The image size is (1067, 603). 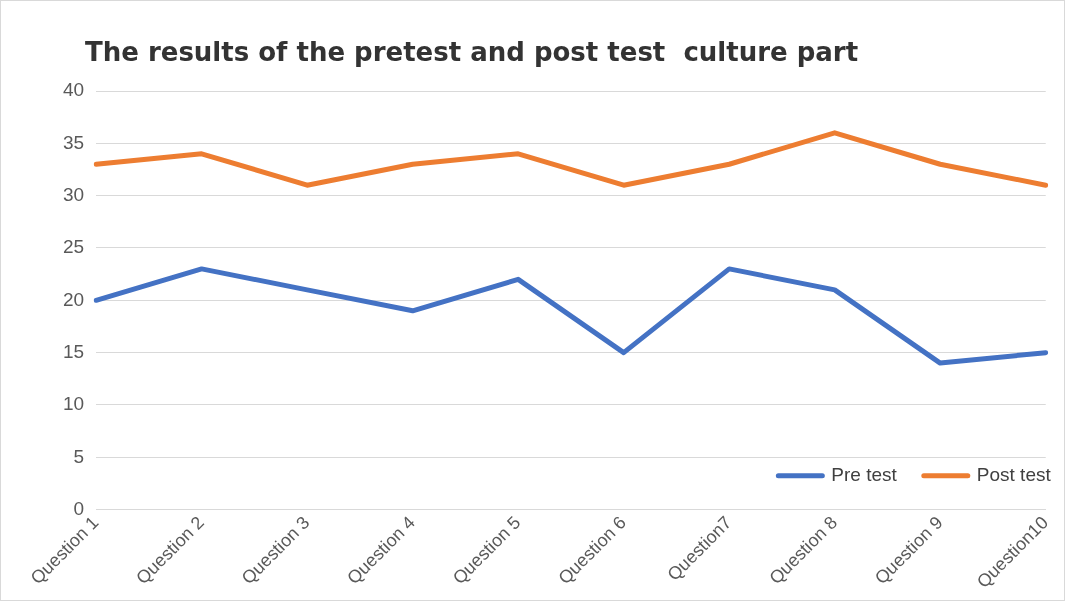 What do you see at coordinates (73, 194) in the screenshot?
I see `y-tick-label: 30` at bounding box center [73, 194].